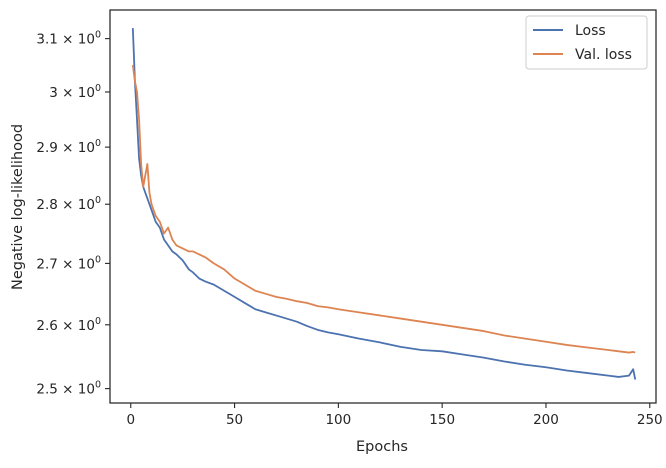  I want to click on x-tick-label: 150, so click(442, 420).